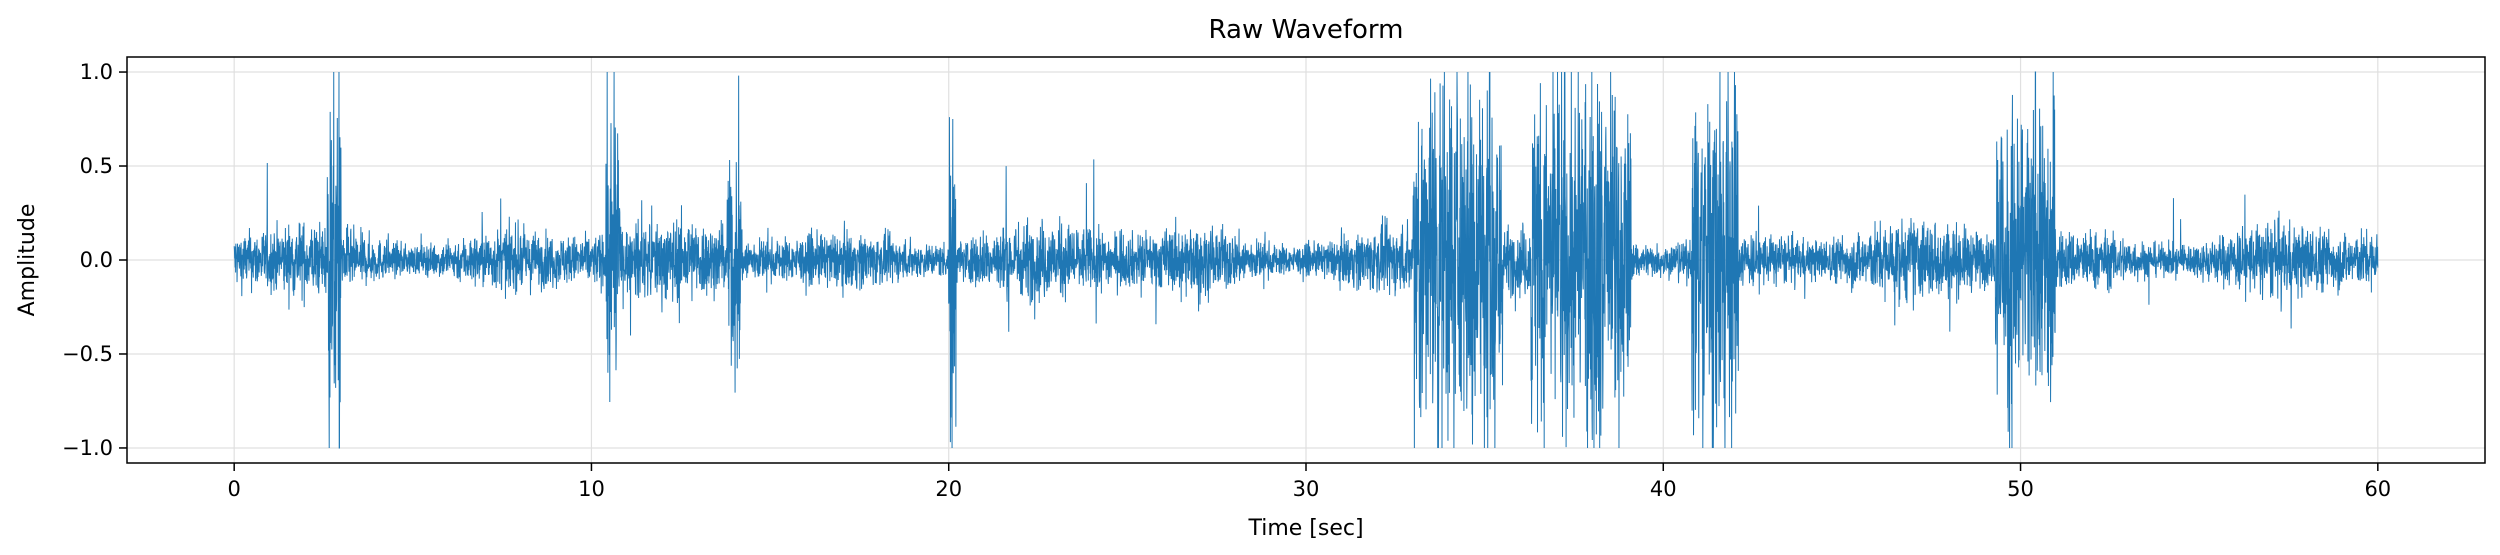 The image size is (2500, 555). Describe the element at coordinates (591, 489) in the screenshot. I see `x-tick-label: 10` at that location.